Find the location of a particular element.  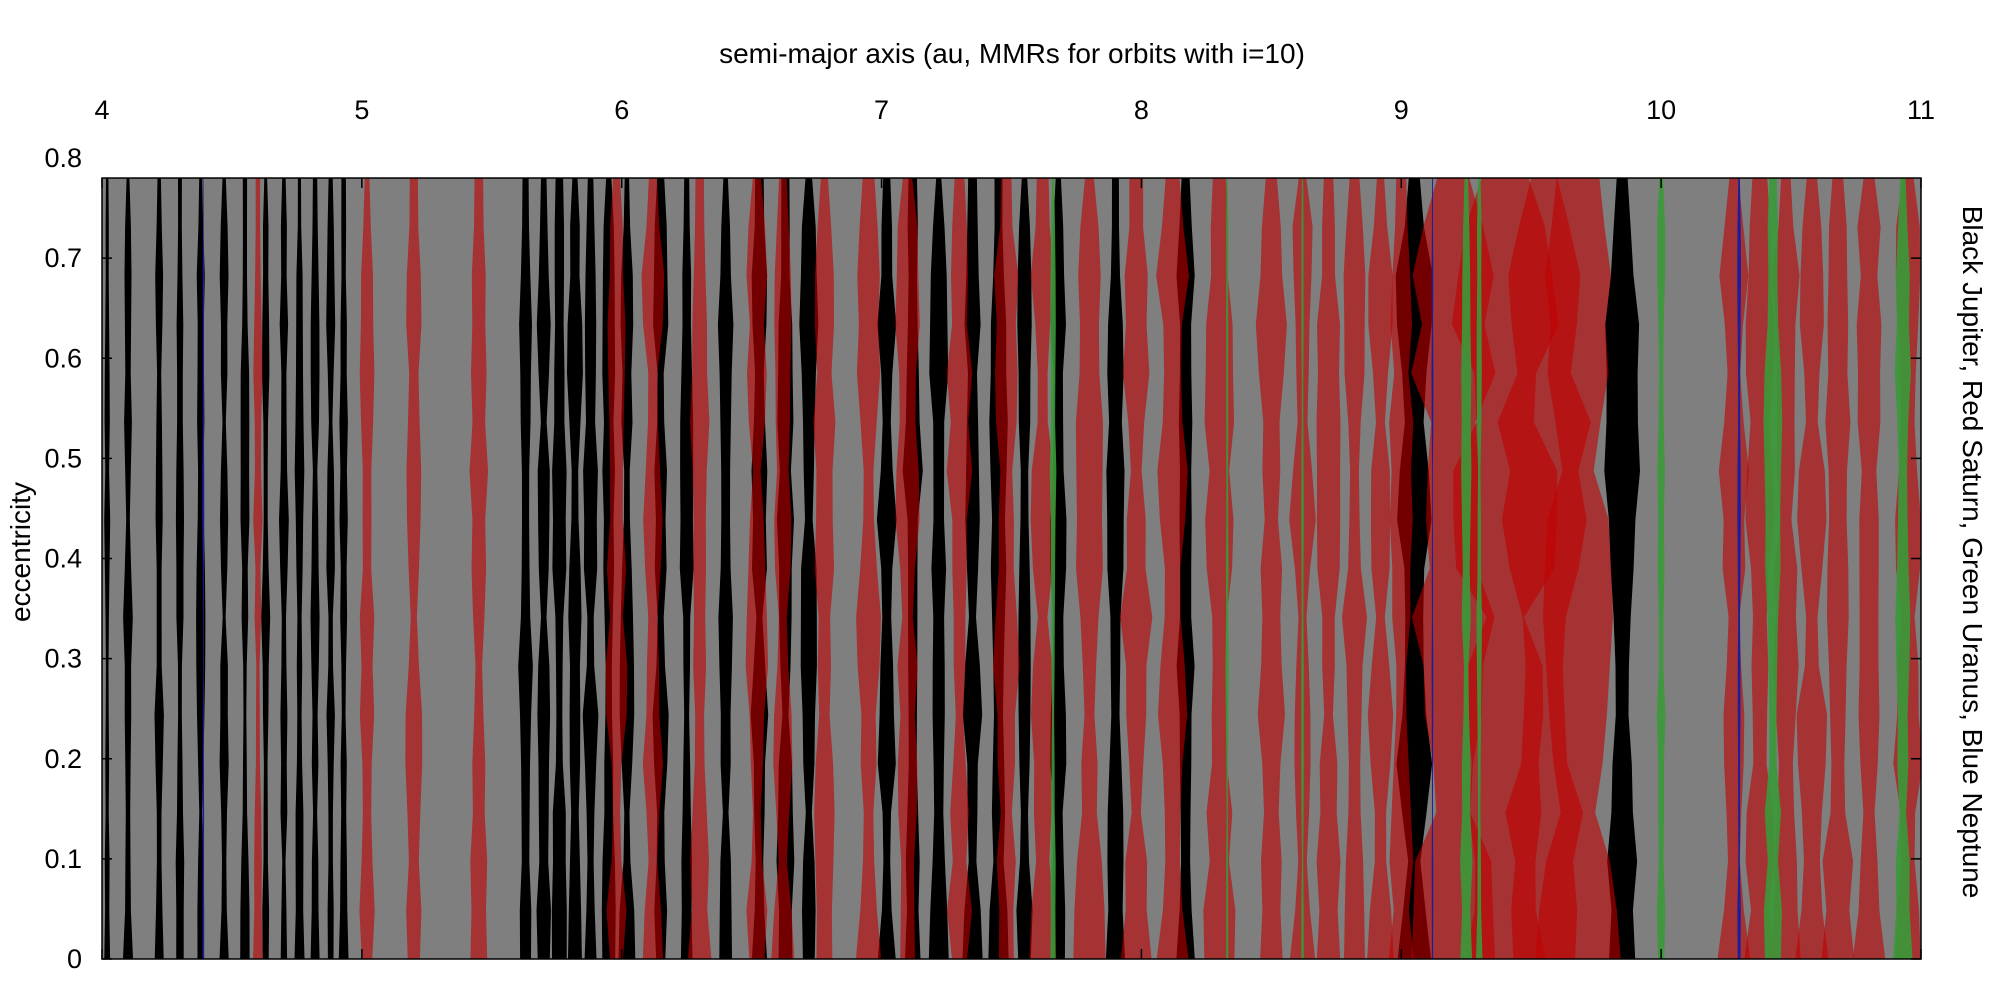

y-tick-label: 0 is located at coordinates (74, 959).